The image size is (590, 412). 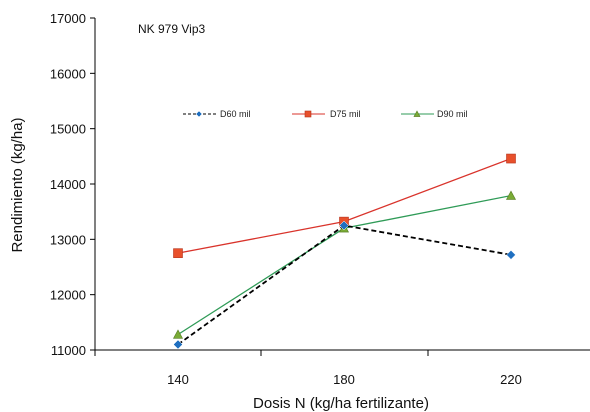 I want to click on legend-label: D90 mil, so click(x=452, y=114).